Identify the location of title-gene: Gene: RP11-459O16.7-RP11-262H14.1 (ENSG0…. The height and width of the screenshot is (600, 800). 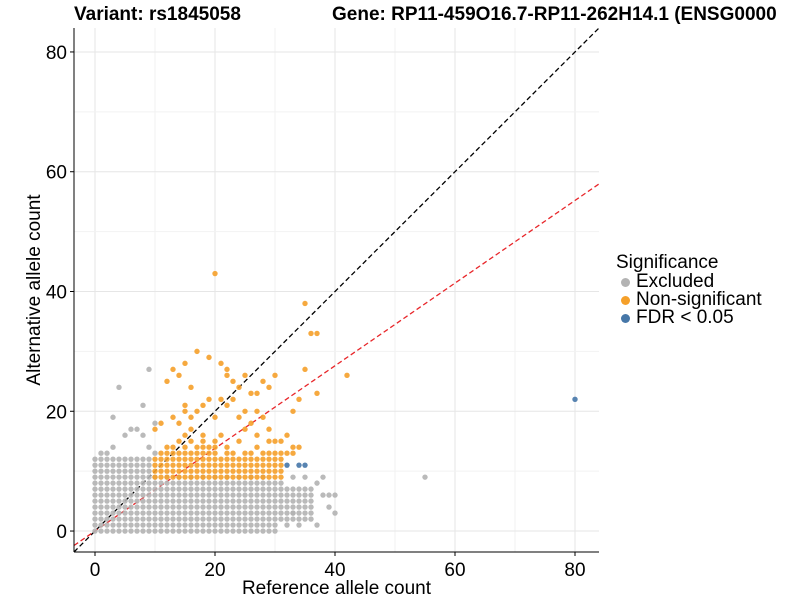
(554, 14).